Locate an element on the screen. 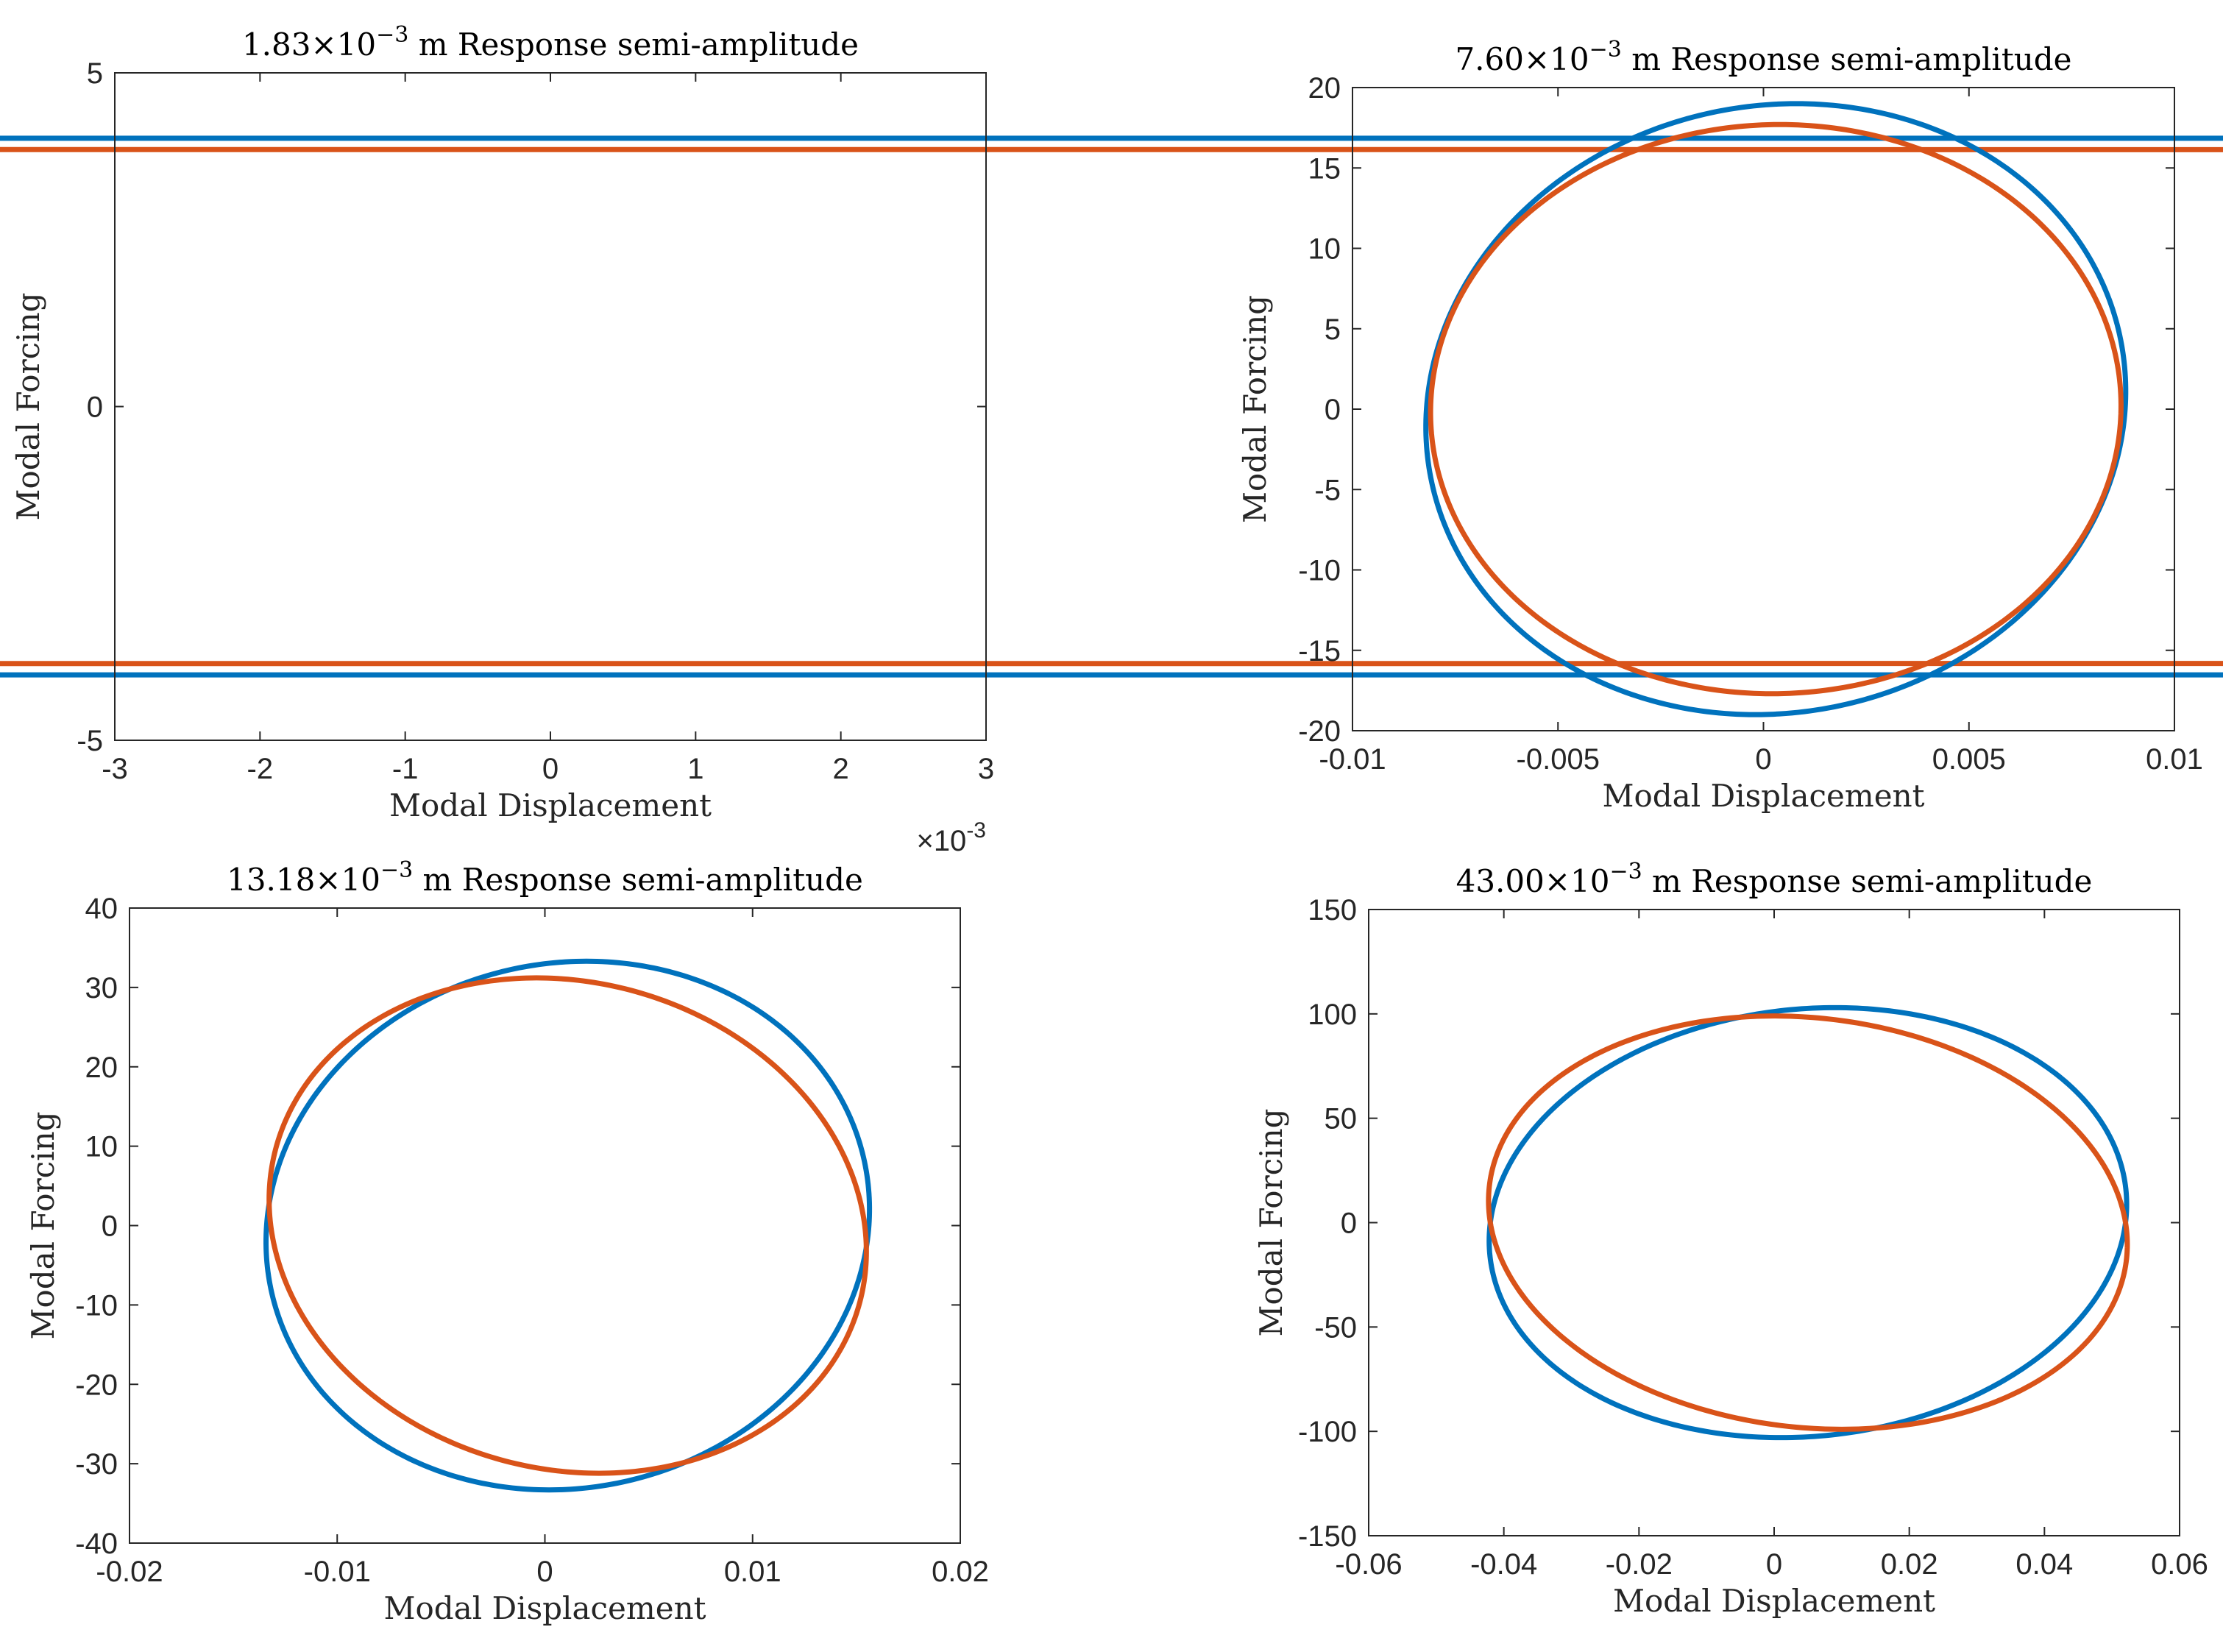 The height and width of the screenshot is (1652, 2223). y-tick-label: 40 is located at coordinates (101, 909).